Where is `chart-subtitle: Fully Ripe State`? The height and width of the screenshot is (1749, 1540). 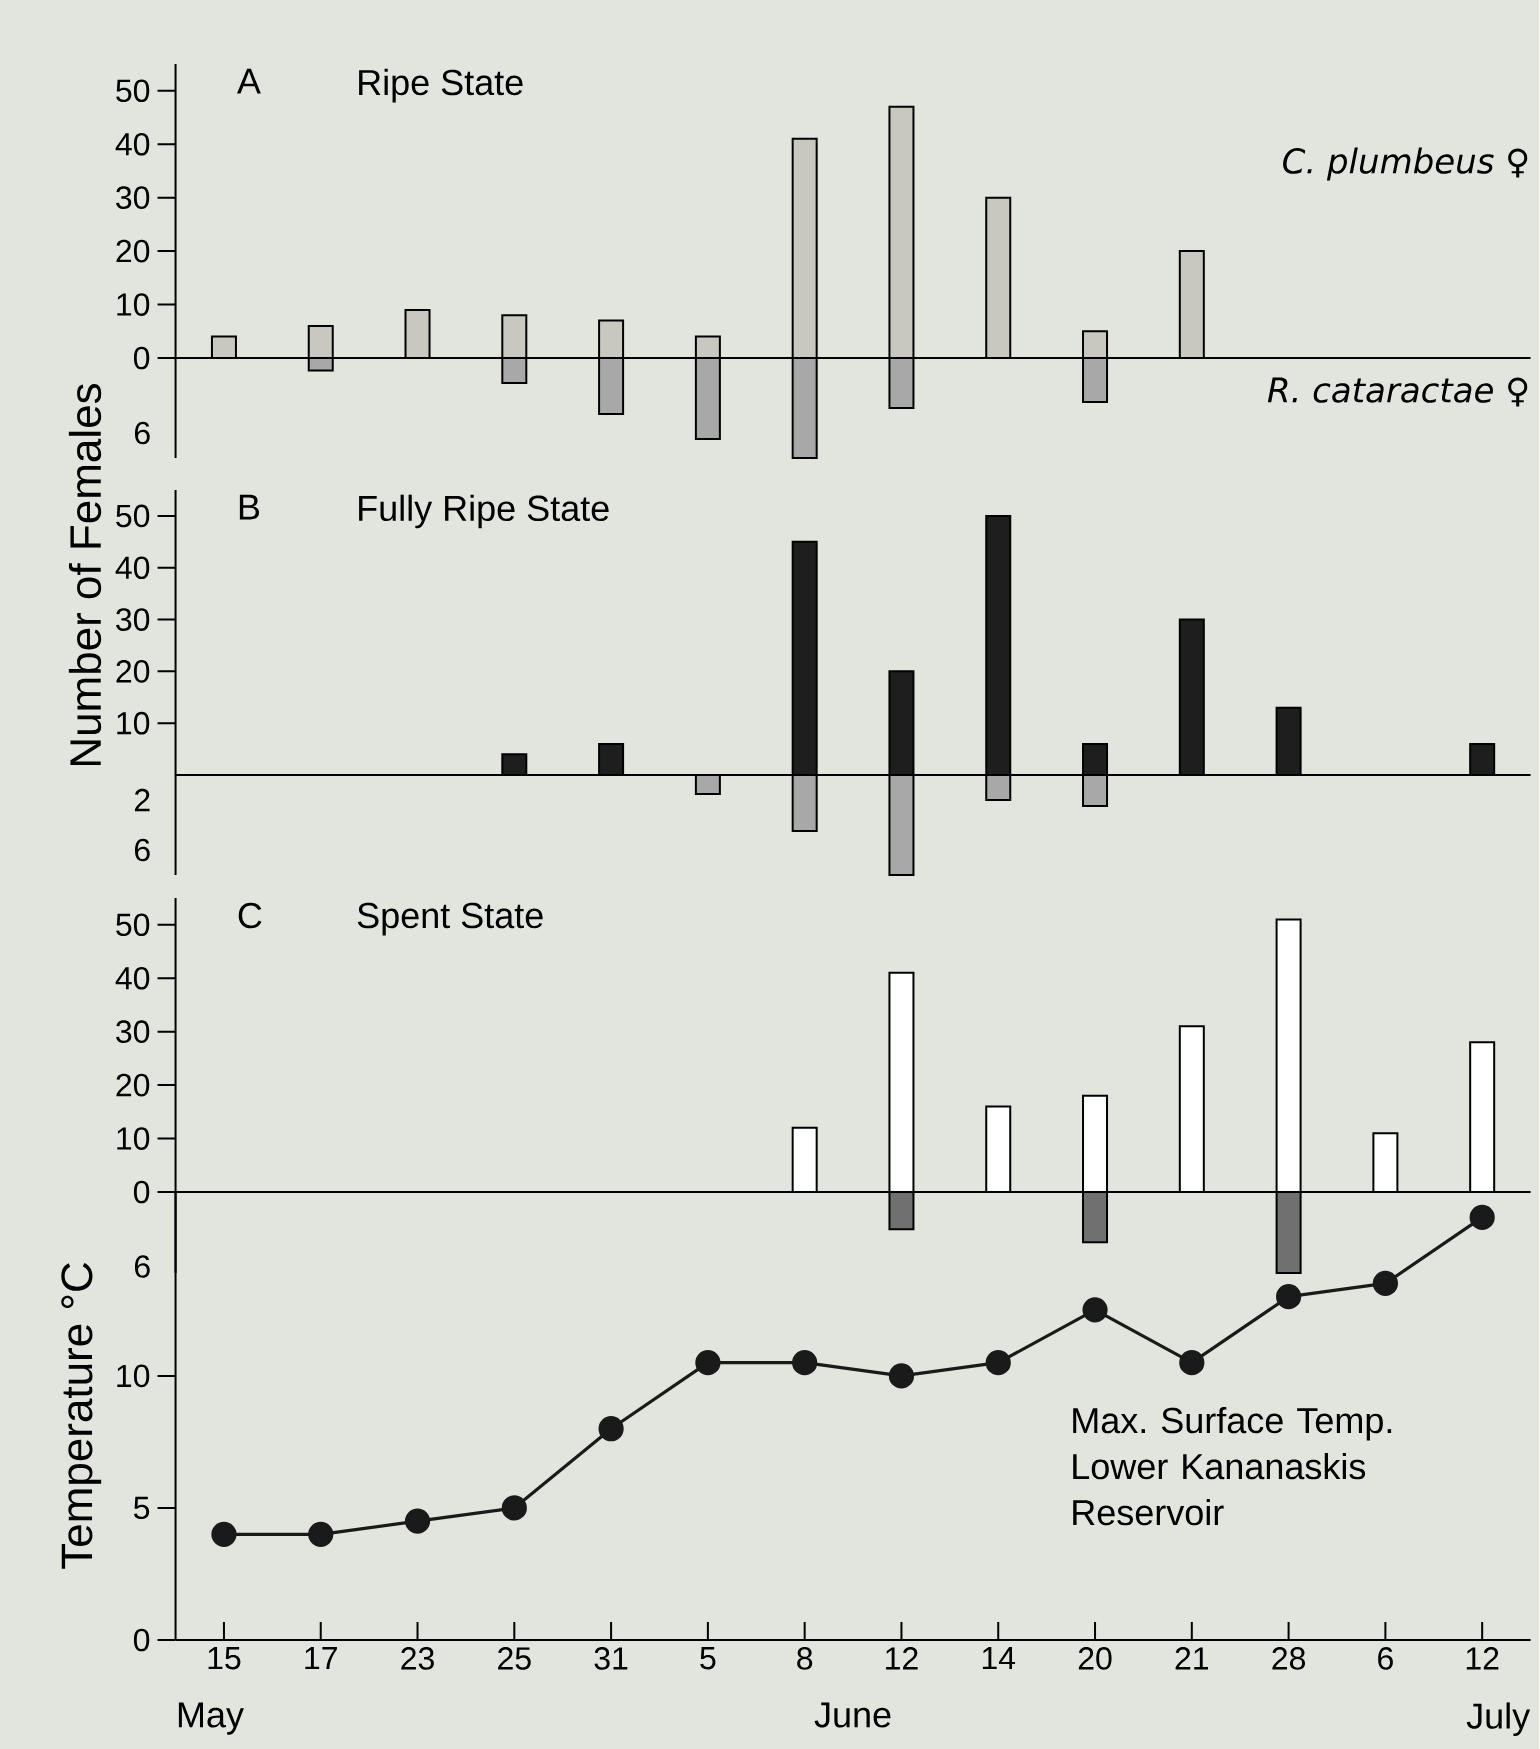 chart-subtitle: Fully Ripe State is located at coordinates (484, 511).